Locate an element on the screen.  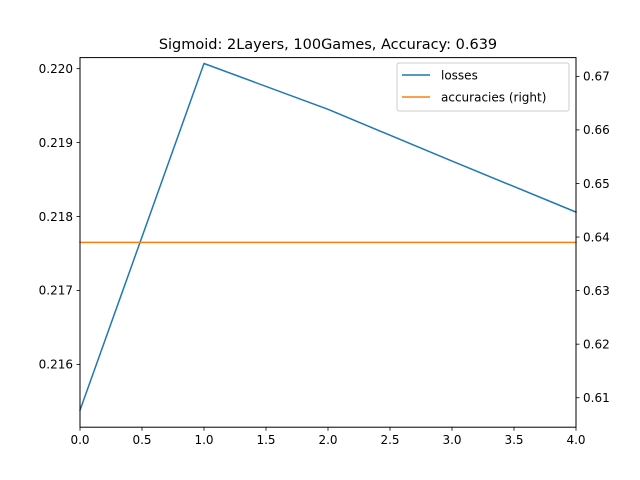
legend-box is located at coordinates (483, 87).